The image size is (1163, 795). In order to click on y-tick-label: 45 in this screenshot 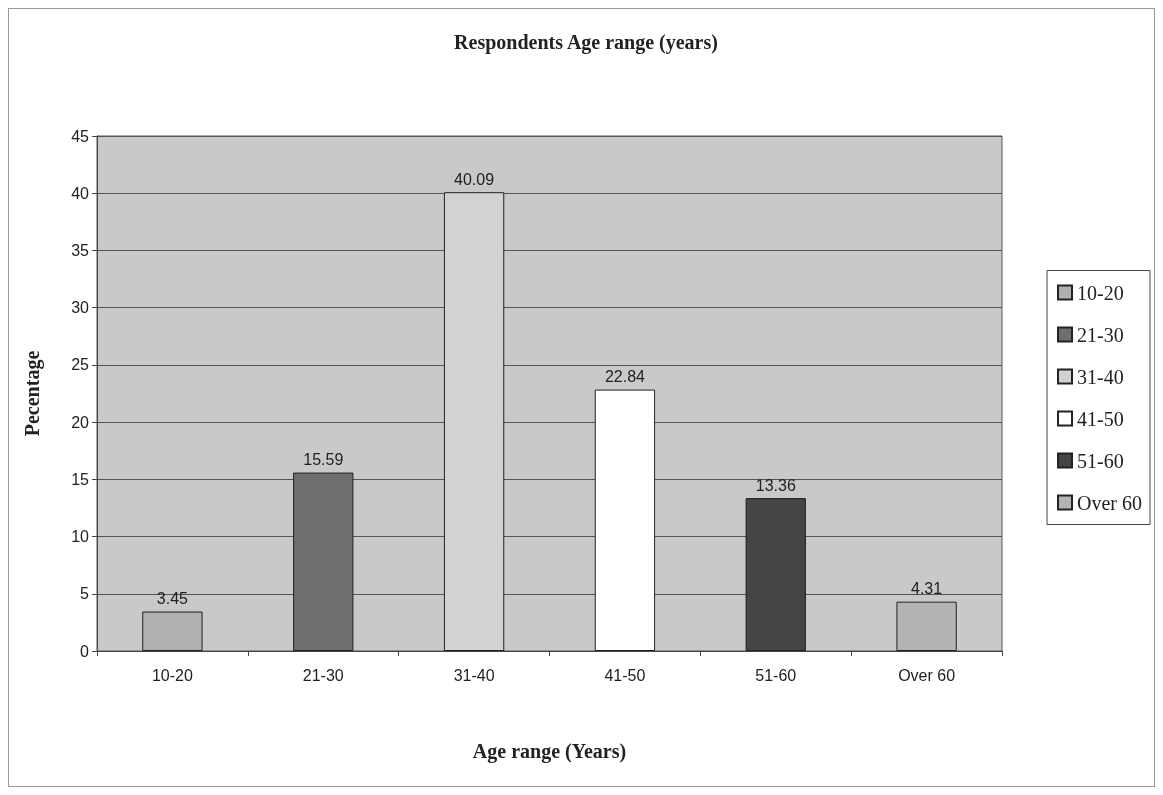, I will do `click(80, 136)`.